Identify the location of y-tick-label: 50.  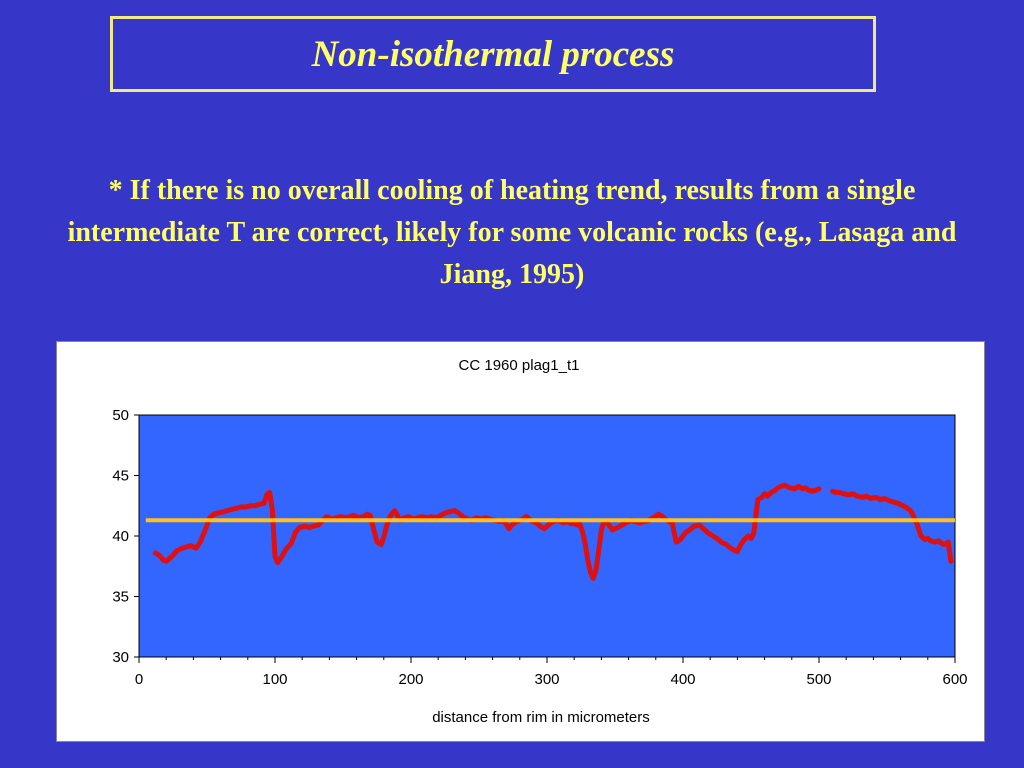
(120, 415).